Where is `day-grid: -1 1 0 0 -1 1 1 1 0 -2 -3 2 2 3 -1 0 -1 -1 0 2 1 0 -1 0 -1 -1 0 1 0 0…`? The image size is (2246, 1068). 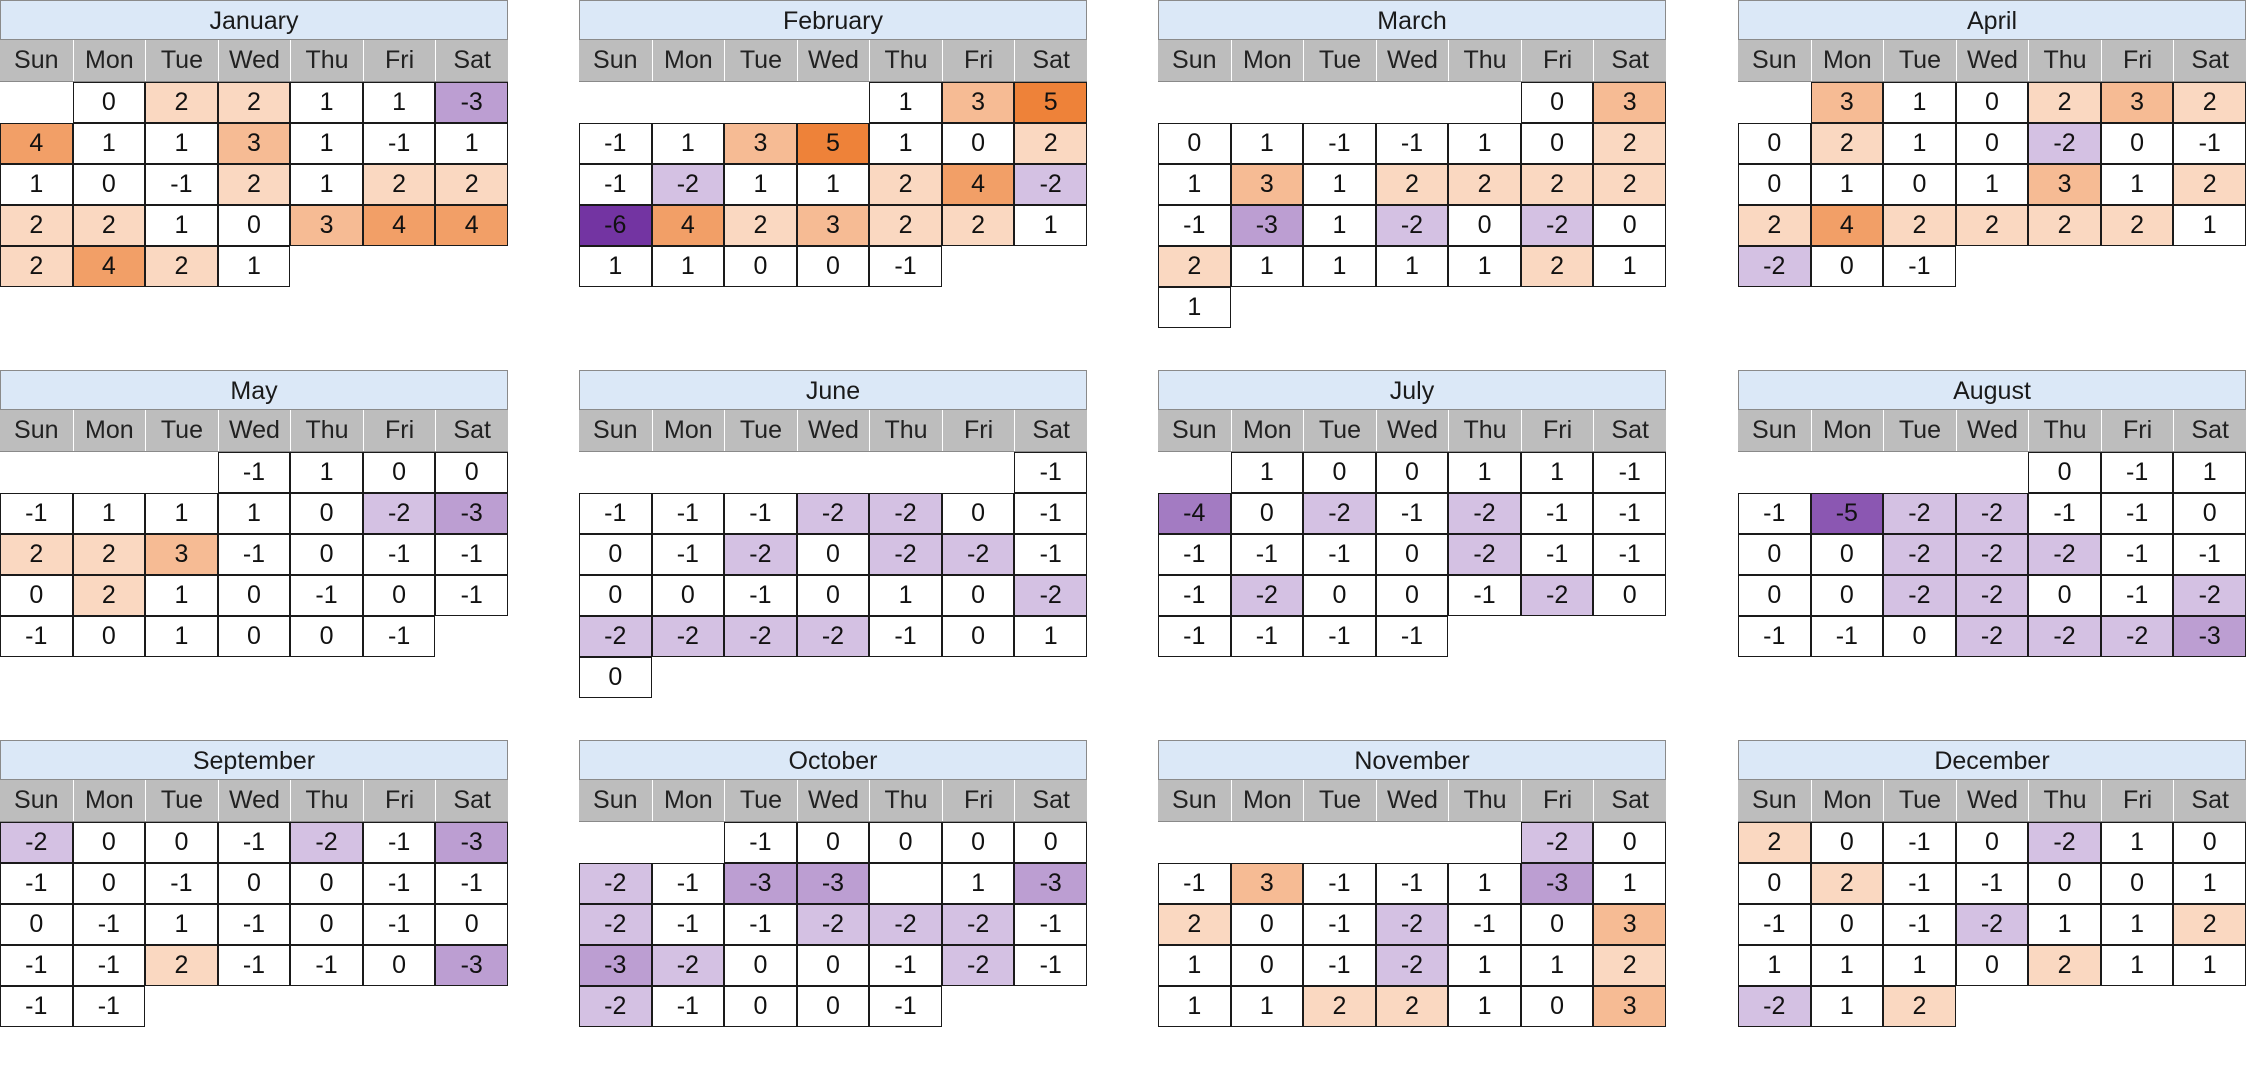
day-grid: -1 1 0 0 -1 1 1 1 0 -2 -3 2 2 3 -1 0 -1 -1 0 2 1 0 -1 0 -1 -1 0 1 0 0… is located at coordinates (254, 575).